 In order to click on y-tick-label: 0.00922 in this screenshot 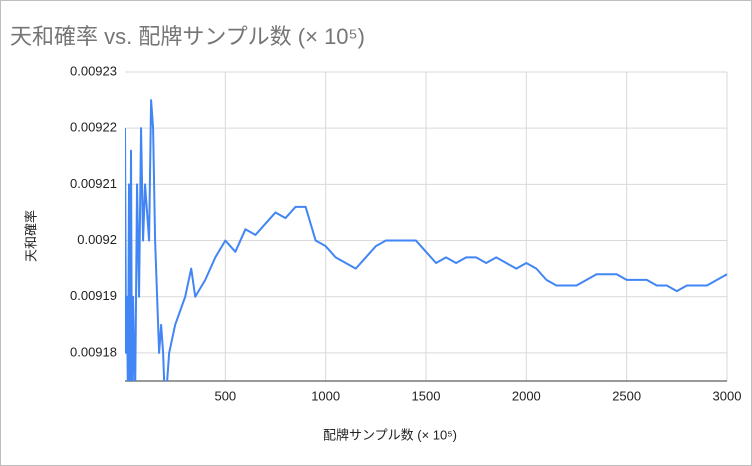, I will do `click(93, 127)`.